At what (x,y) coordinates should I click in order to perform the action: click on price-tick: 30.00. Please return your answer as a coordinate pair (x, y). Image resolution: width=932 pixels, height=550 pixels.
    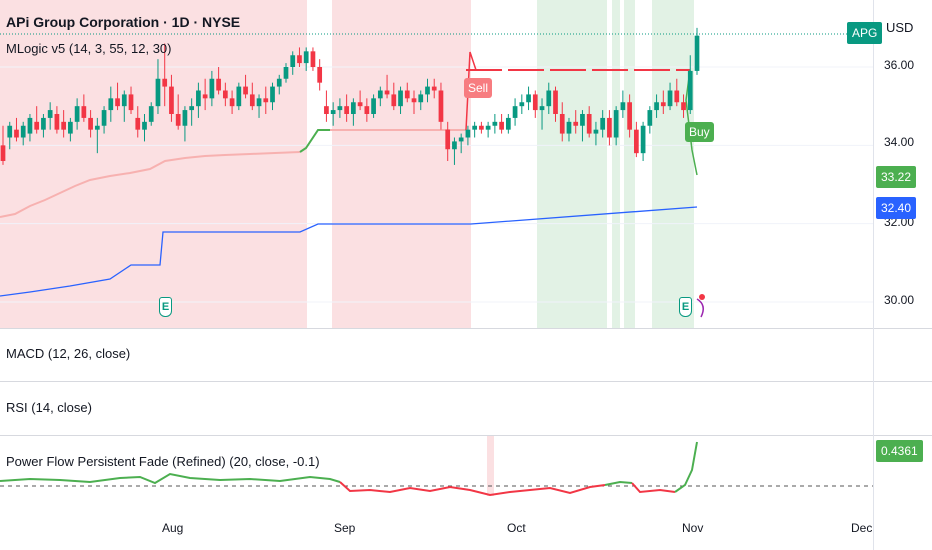
    Looking at the image, I should click on (899, 300).